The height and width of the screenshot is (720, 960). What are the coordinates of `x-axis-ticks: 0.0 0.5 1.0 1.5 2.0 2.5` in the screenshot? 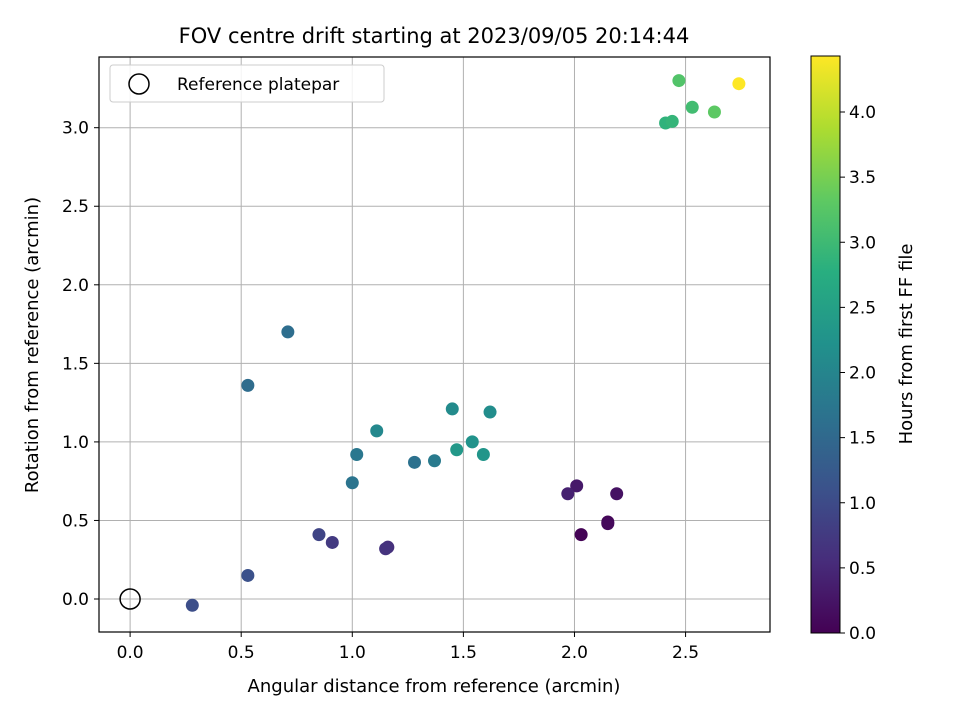 It's located at (408, 647).